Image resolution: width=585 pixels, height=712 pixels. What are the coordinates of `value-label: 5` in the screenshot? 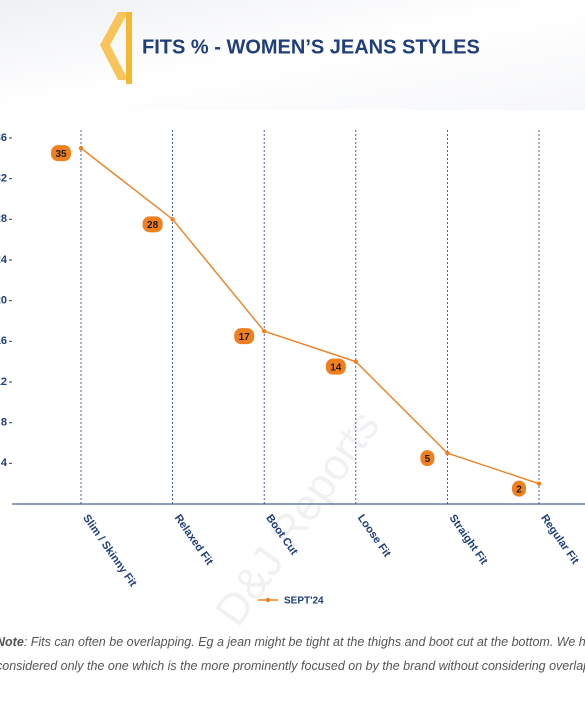 It's located at (428, 459).